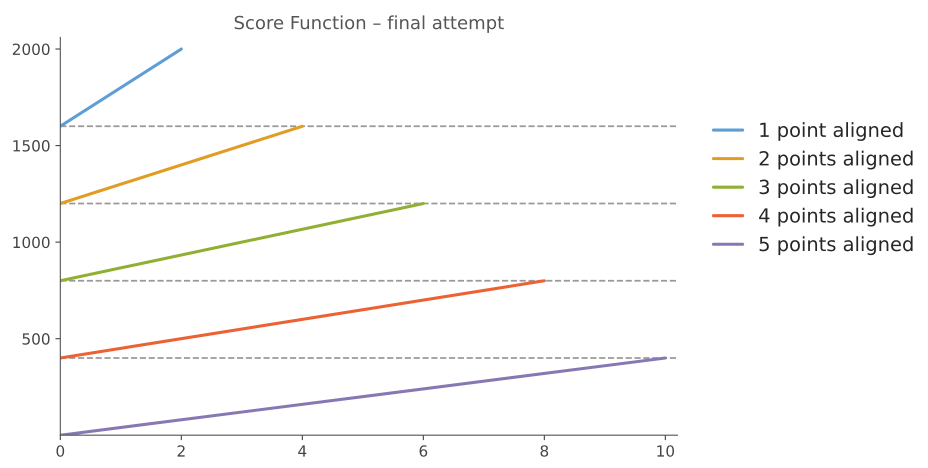 This screenshot has width=928, height=468. What do you see at coordinates (181, 451) in the screenshot?
I see `x-tick-label: 2` at bounding box center [181, 451].